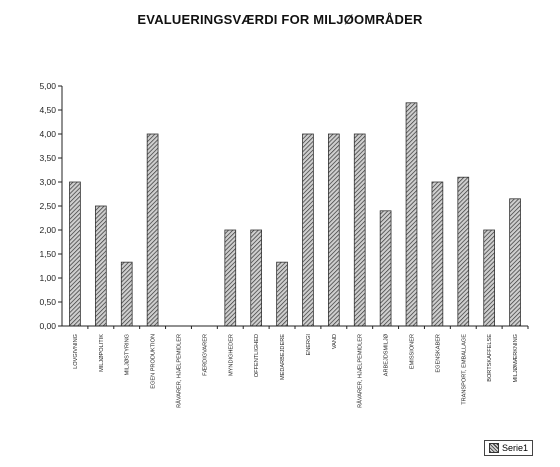  What do you see at coordinates (205, 355) in the screenshot?
I see `x-tick-label: FÆRDIGVARER` at bounding box center [205, 355].